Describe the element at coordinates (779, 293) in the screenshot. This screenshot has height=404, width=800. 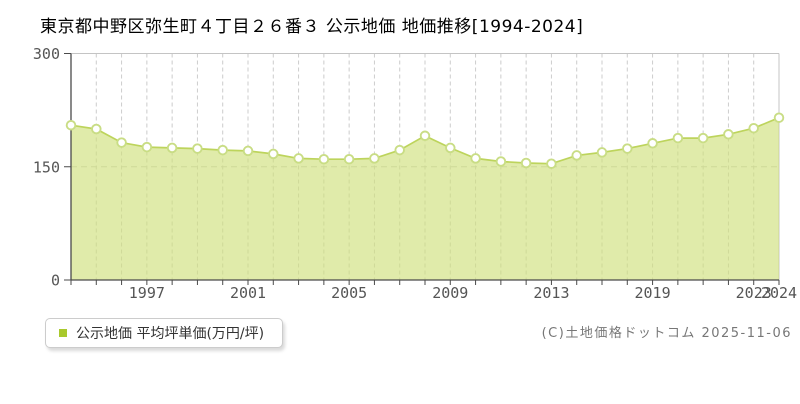
I see `x-tick-label: 2024` at that location.